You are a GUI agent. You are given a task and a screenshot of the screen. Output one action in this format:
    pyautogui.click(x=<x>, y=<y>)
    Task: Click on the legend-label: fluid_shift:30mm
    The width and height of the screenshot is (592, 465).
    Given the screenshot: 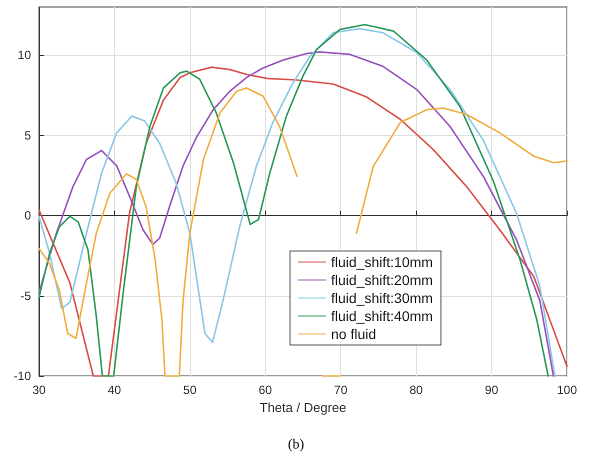 What is the action you would take?
    pyautogui.click(x=382, y=298)
    